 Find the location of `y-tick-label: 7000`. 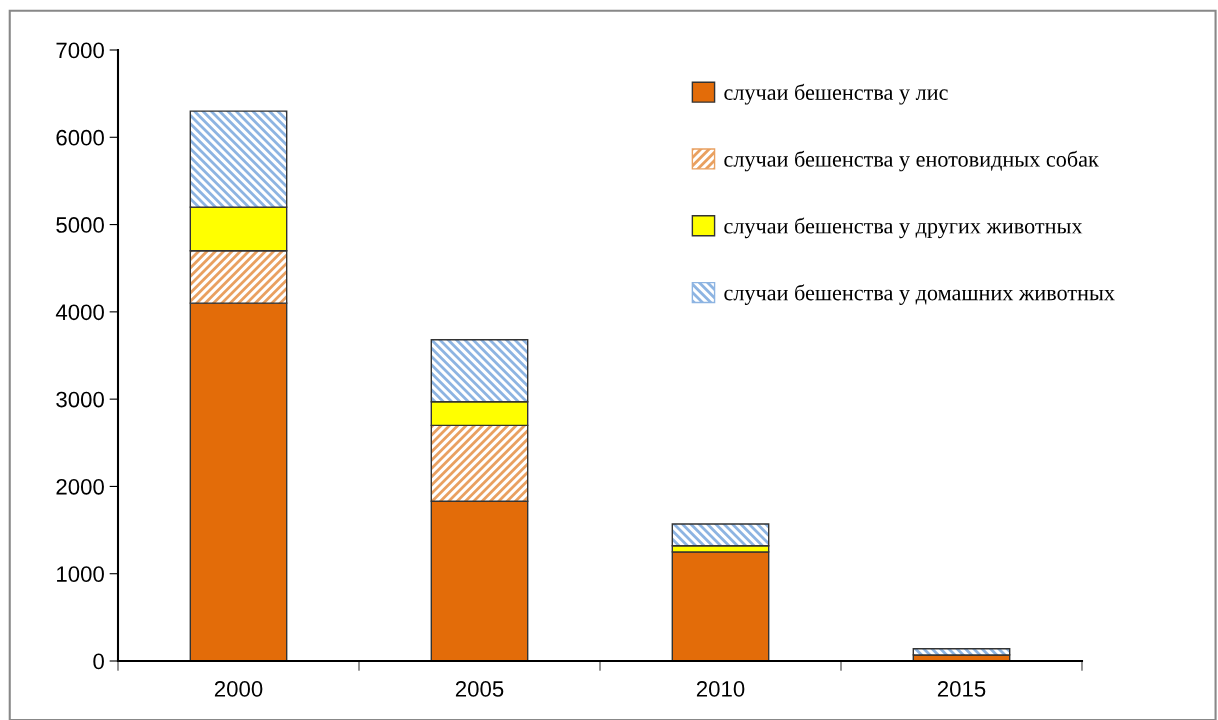

y-tick-label: 7000 is located at coordinates (80, 50).